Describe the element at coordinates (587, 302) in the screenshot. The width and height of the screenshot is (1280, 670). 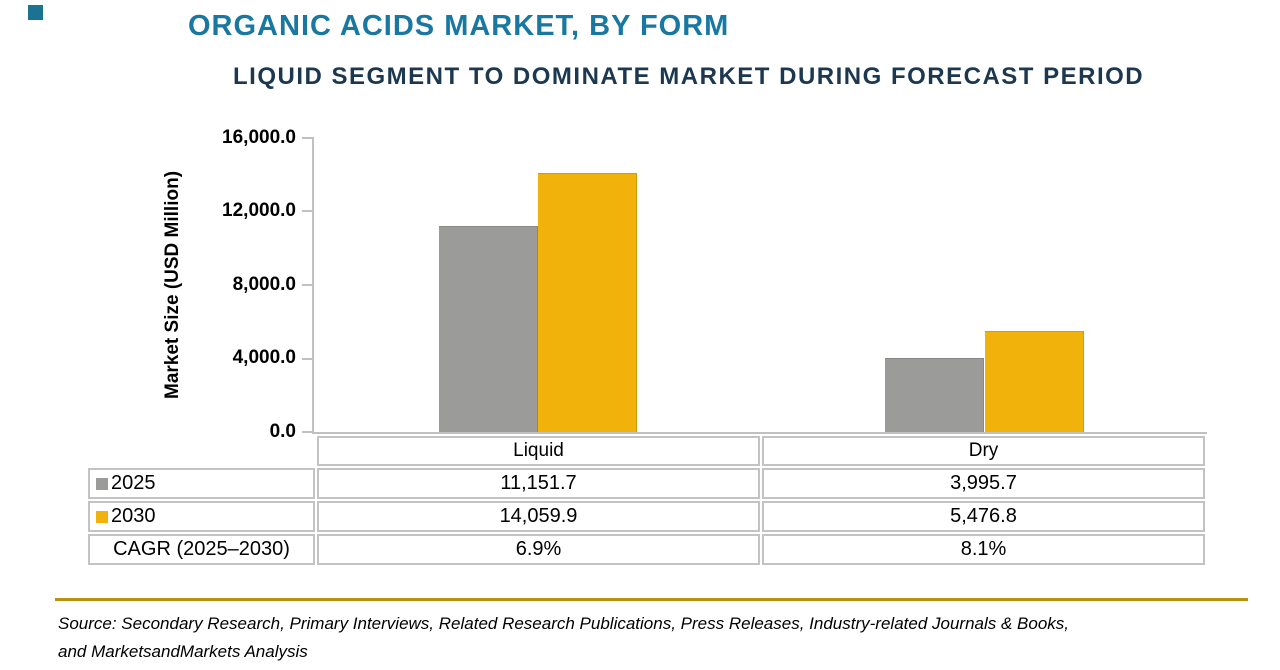
I see `bar-2030-liquid` at that location.